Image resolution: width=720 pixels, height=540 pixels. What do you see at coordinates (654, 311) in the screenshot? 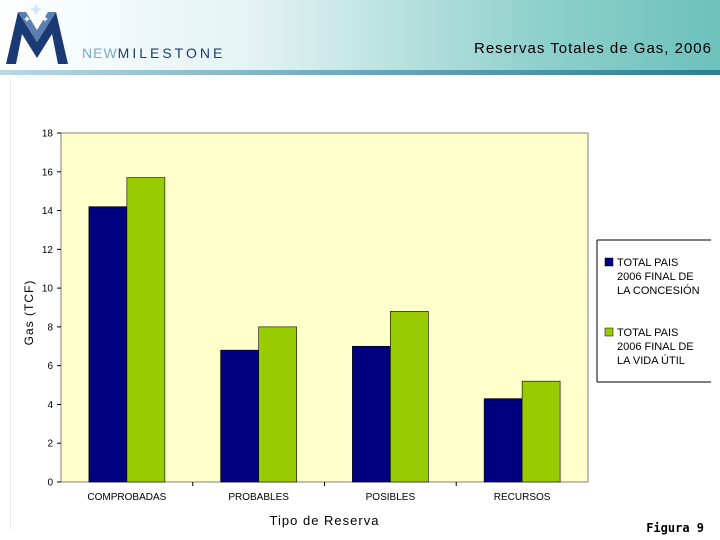
I see `legend-box` at bounding box center [654, 311].